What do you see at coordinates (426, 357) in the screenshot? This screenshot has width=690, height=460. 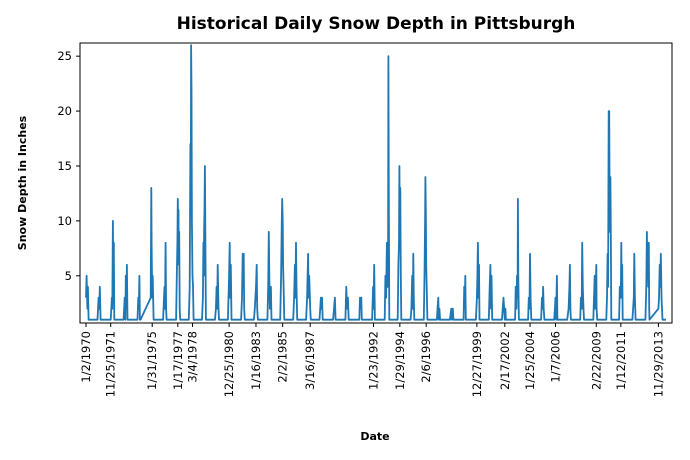 I see `x-tick-label: 2/6/1996` at bounding box center [426, 357].